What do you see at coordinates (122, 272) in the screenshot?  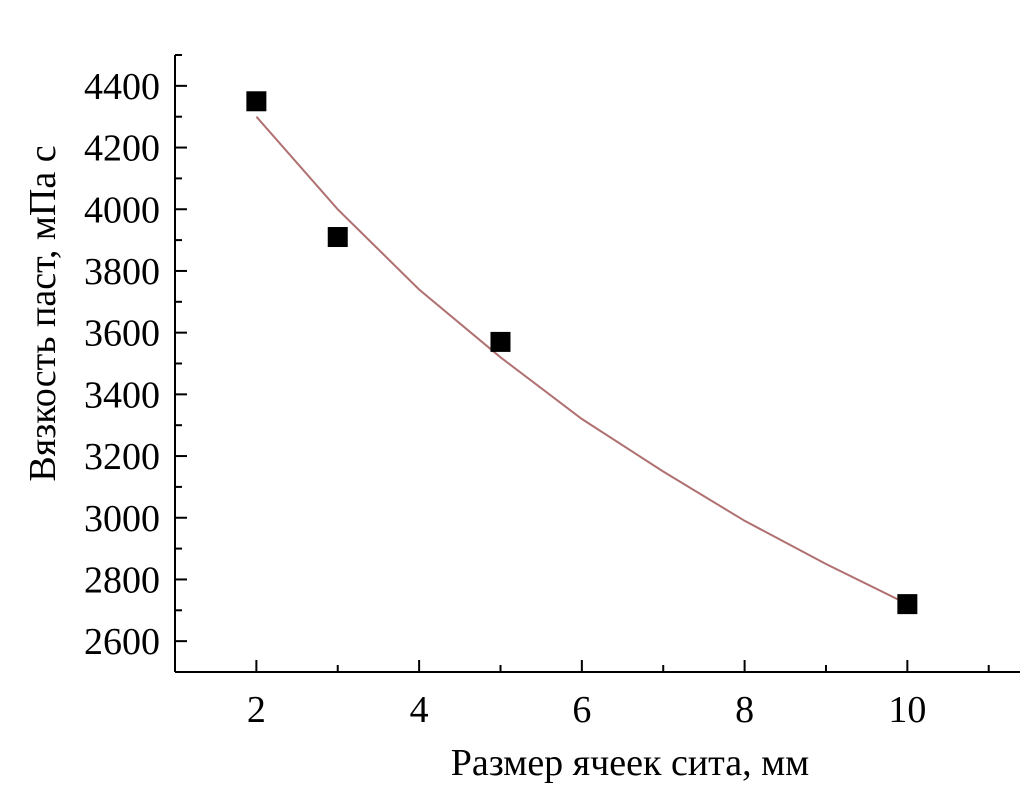 I see `y-tick-label: 3800` at bounding box center [122, 272].